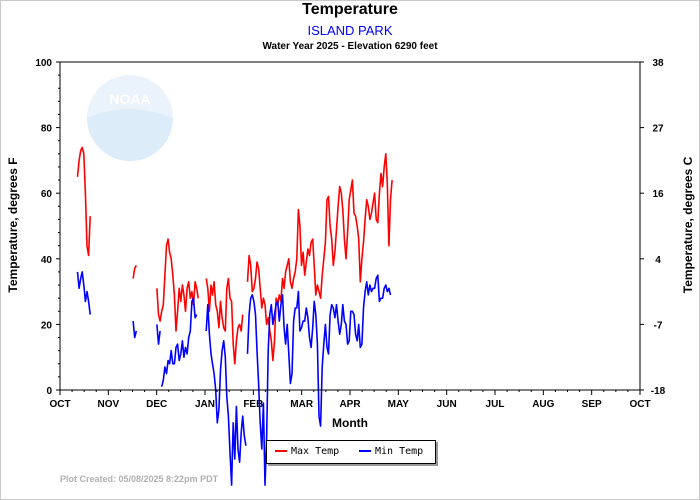 The width and height of the screenshot is (700, 500). I want to click on x-tick-label: FEB, so click(253, 404).